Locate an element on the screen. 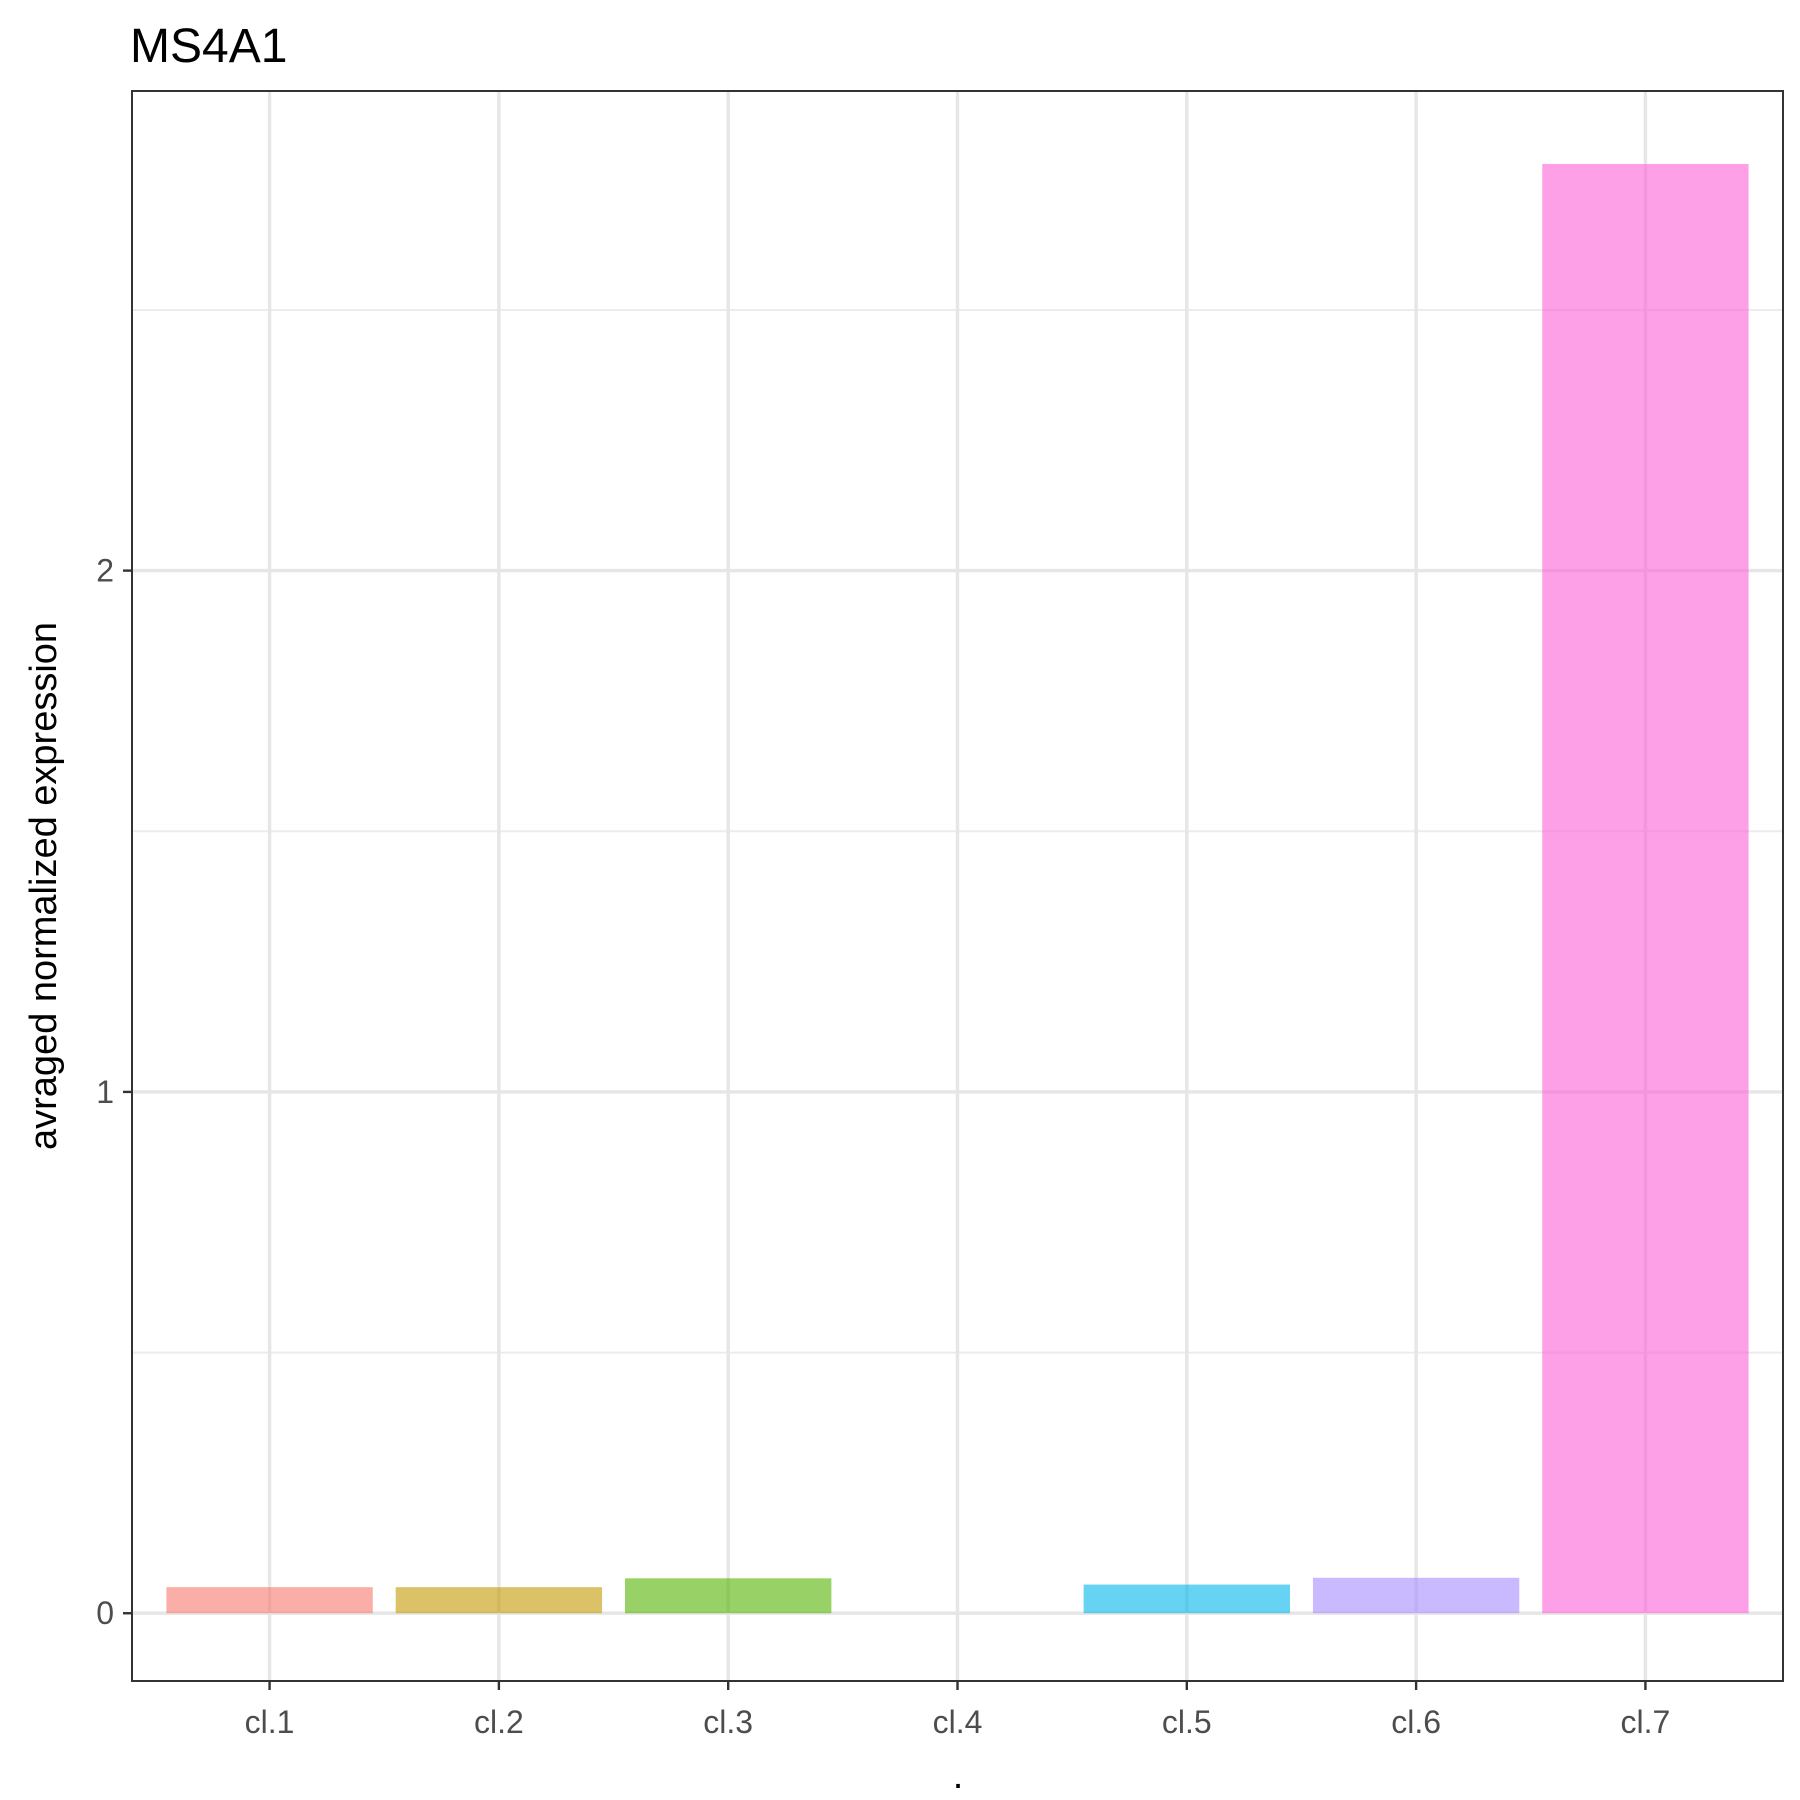 Image resolution: width=1800 pixels, height=1800 pixels. x-tick-label: cl.2 is located at coordinates (499, 1722).